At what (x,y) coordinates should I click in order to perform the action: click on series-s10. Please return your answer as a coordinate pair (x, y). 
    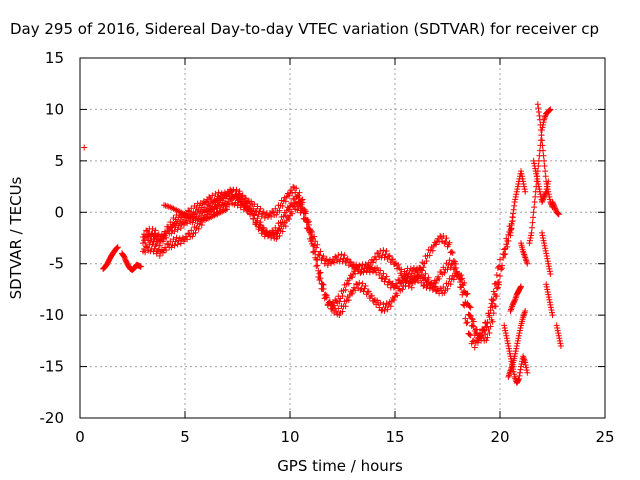
    Looking at the image, I should click on (515, 299).